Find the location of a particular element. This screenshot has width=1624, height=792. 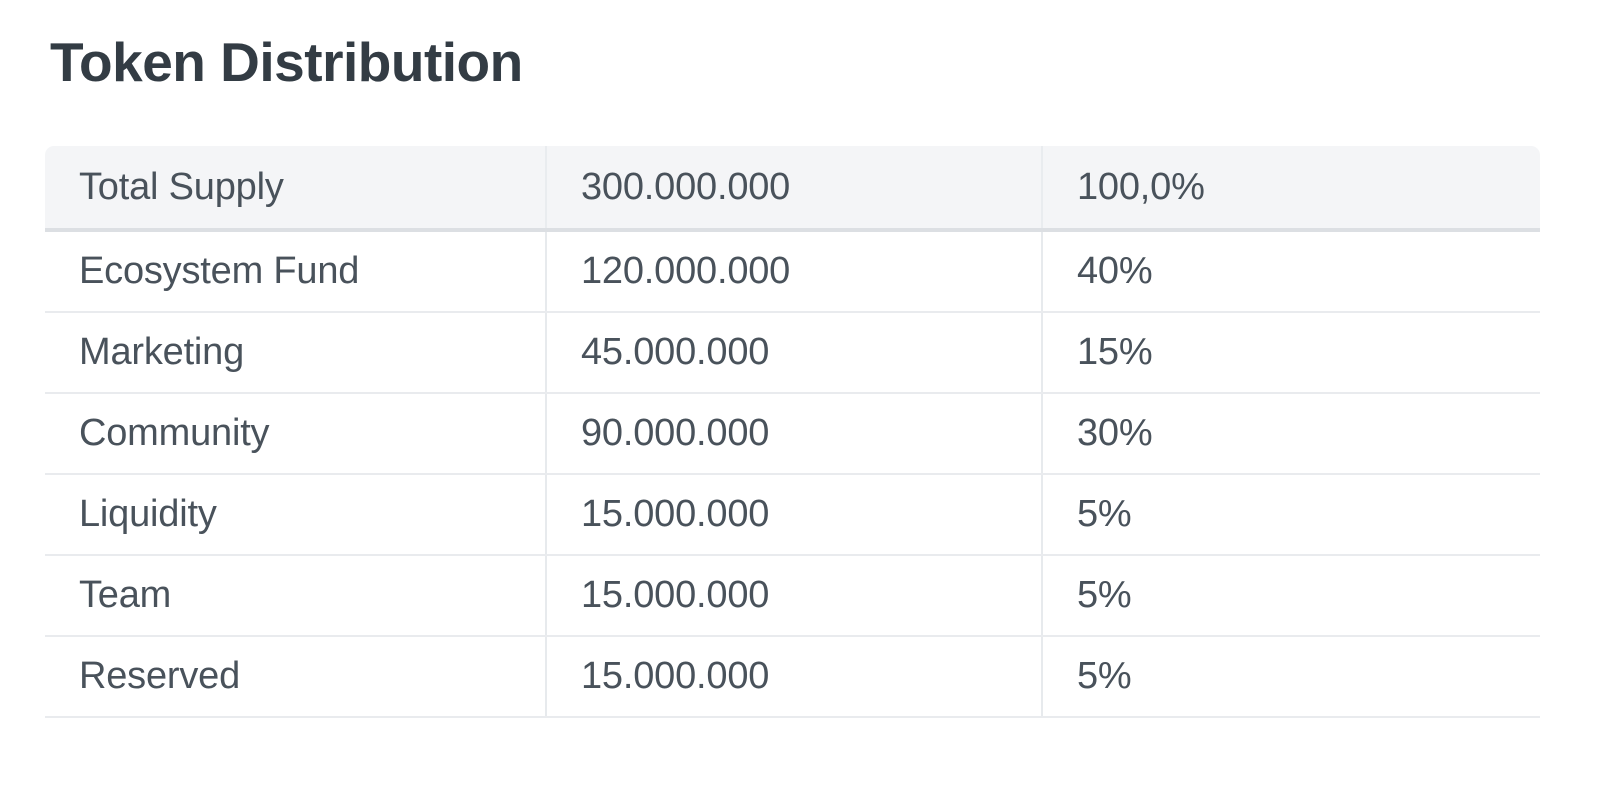

table-row-community: Community 90.000.000 30% is located at coordinates (792, 434).